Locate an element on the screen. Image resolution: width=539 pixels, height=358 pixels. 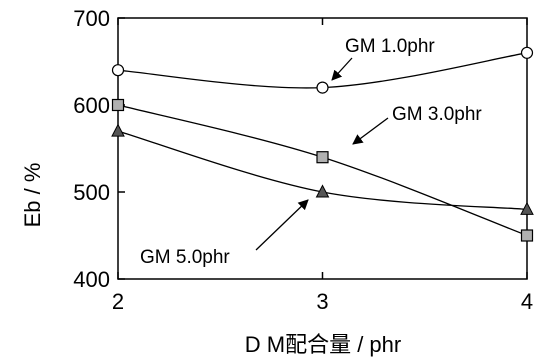
y-tick-label: 600 is located at coordinates (91, 105).